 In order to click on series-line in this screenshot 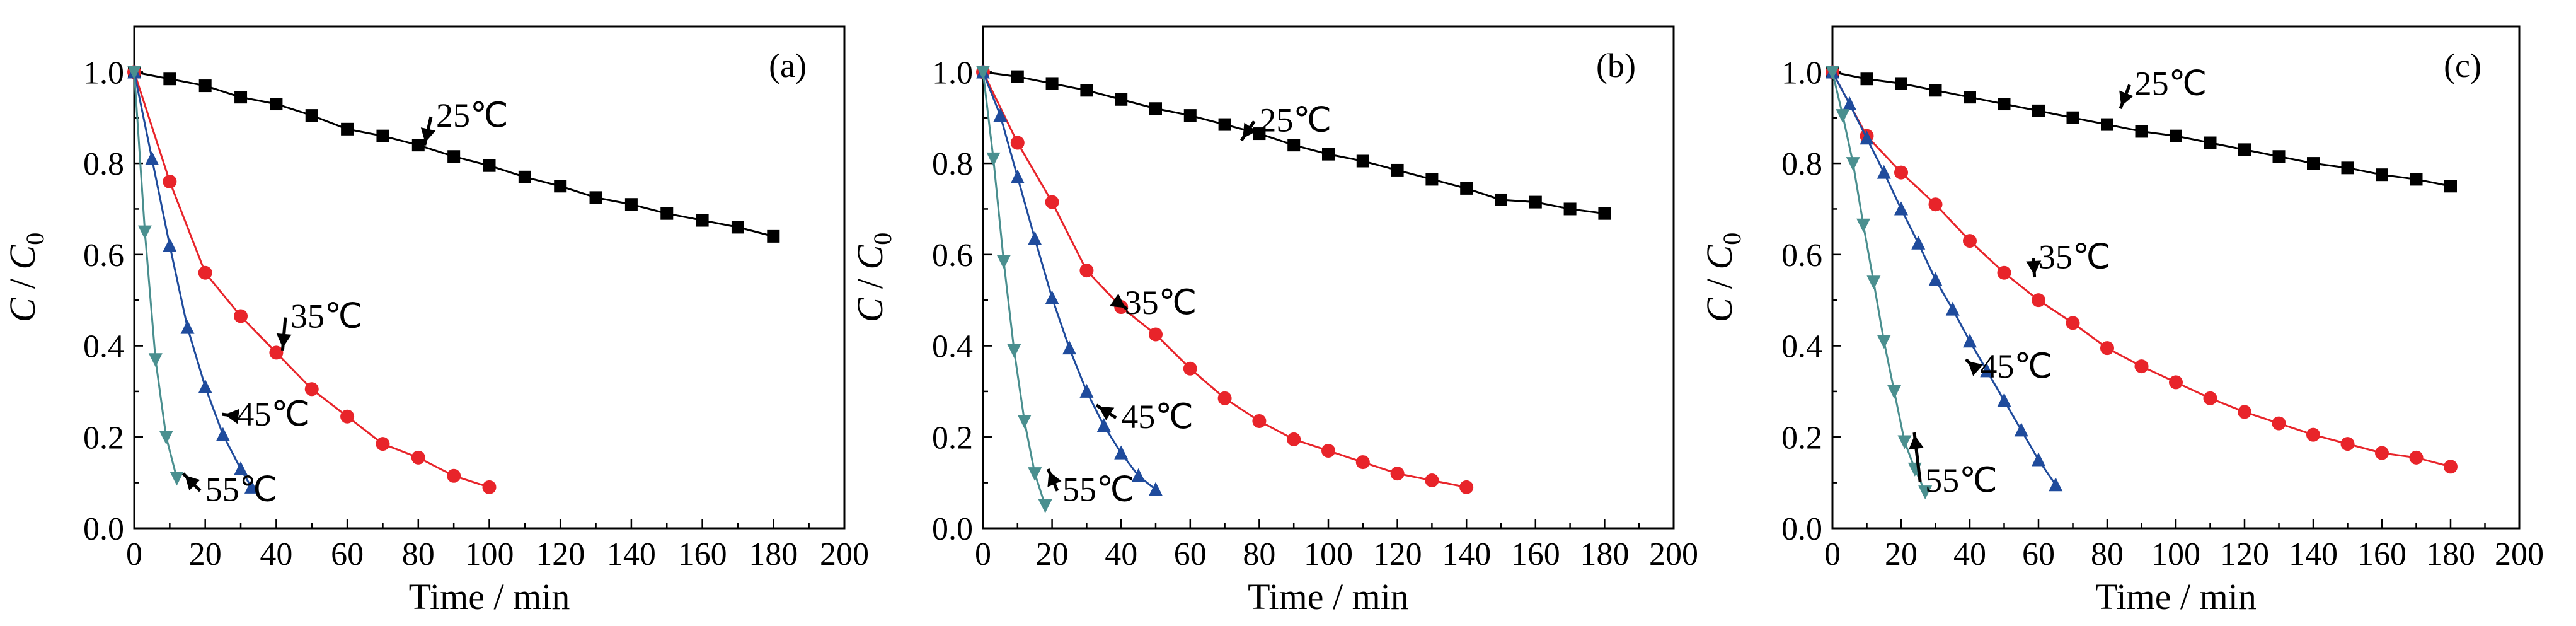, I will do `click(1878, 282)`.